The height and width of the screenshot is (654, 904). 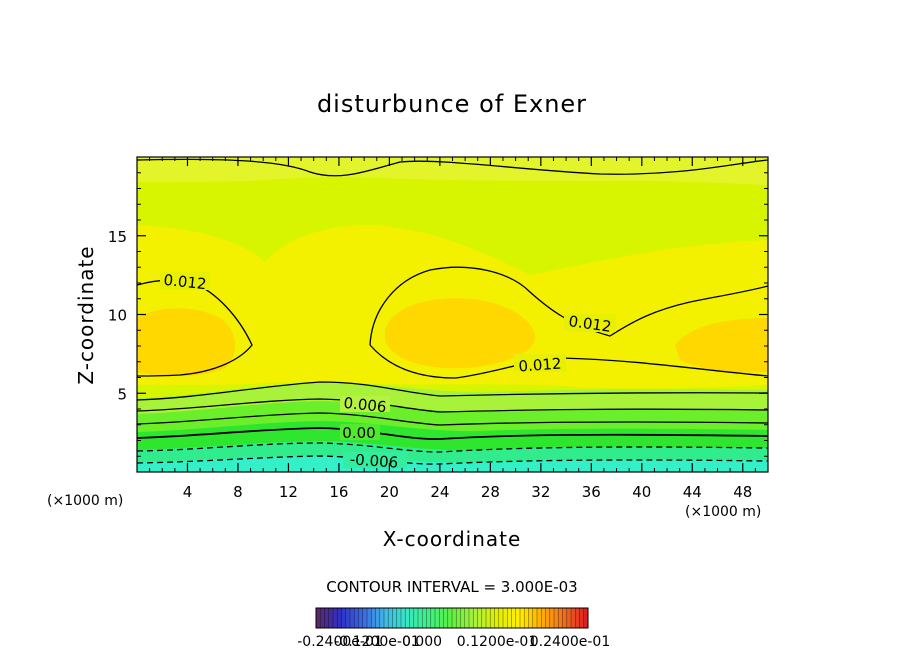 I want to click on fill-gold-center, so click(x=460, y=333).